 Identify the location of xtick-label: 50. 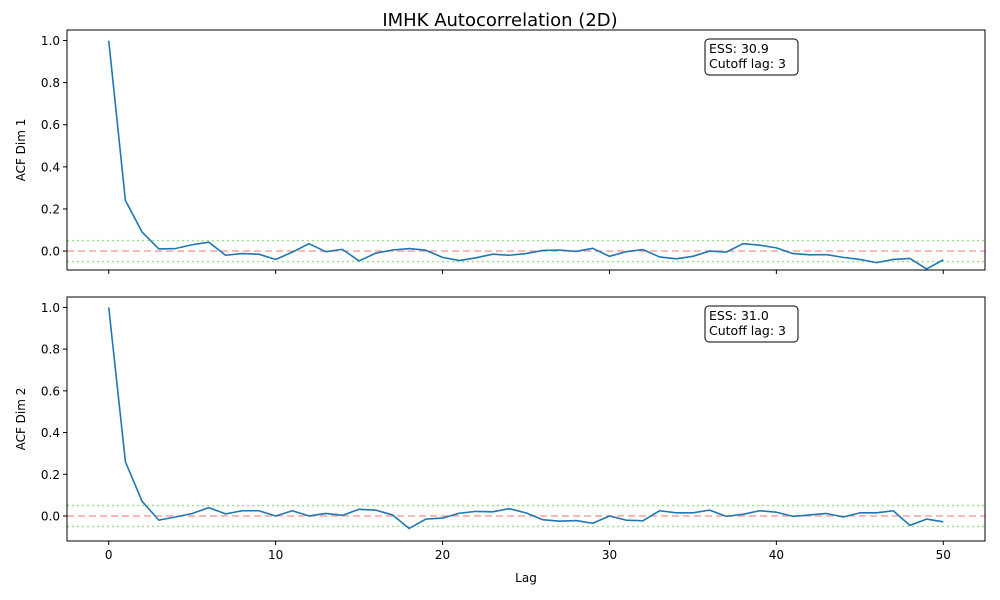
(943, 555).